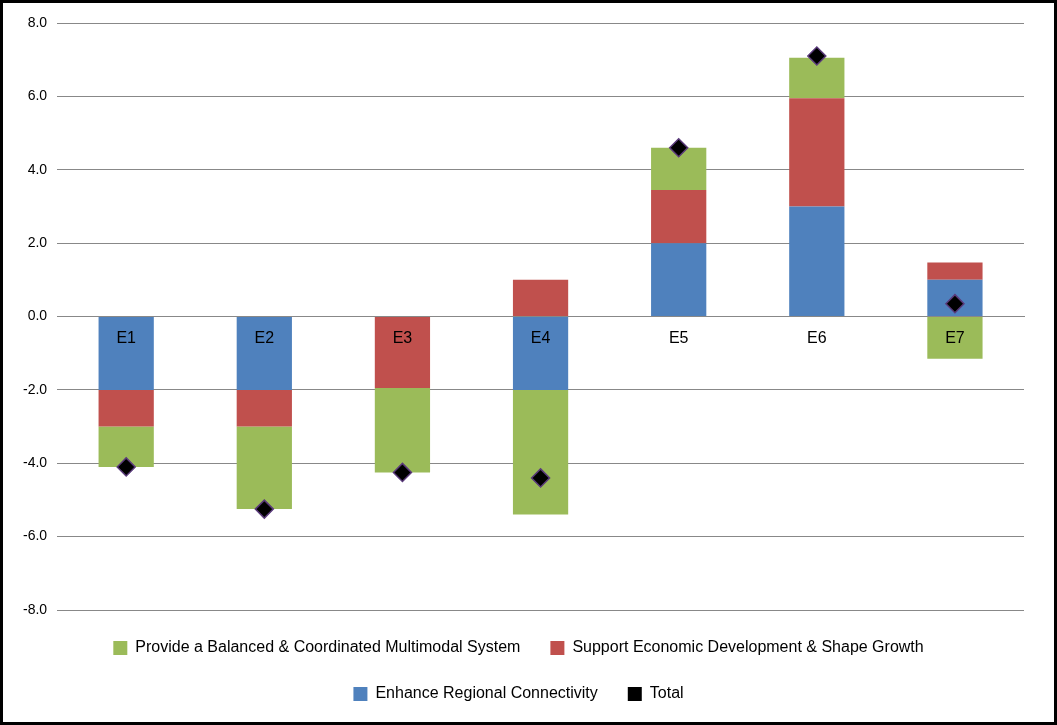  Describe the element at coordinates (37, 21) in the screenshot. I see `y-tick-label: 8.0` at that location.